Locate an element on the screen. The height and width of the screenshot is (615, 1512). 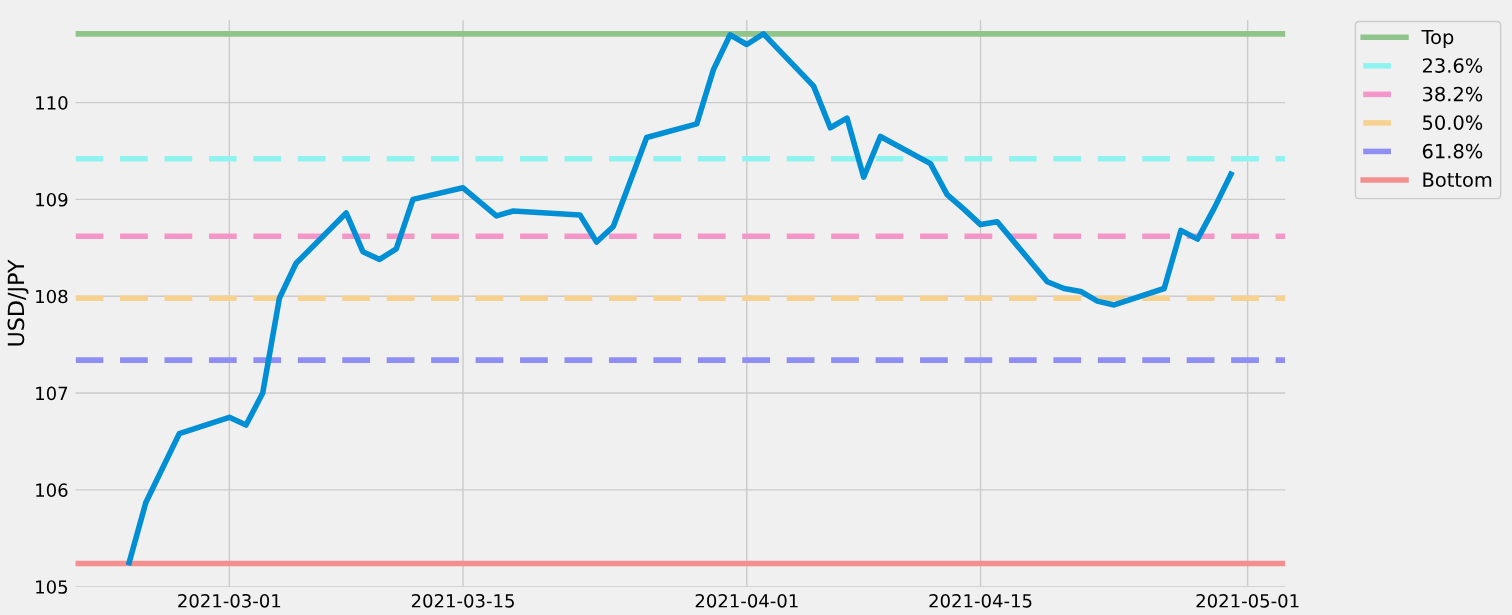
y-tick-label: 107 is located at coordinates (52, 393).